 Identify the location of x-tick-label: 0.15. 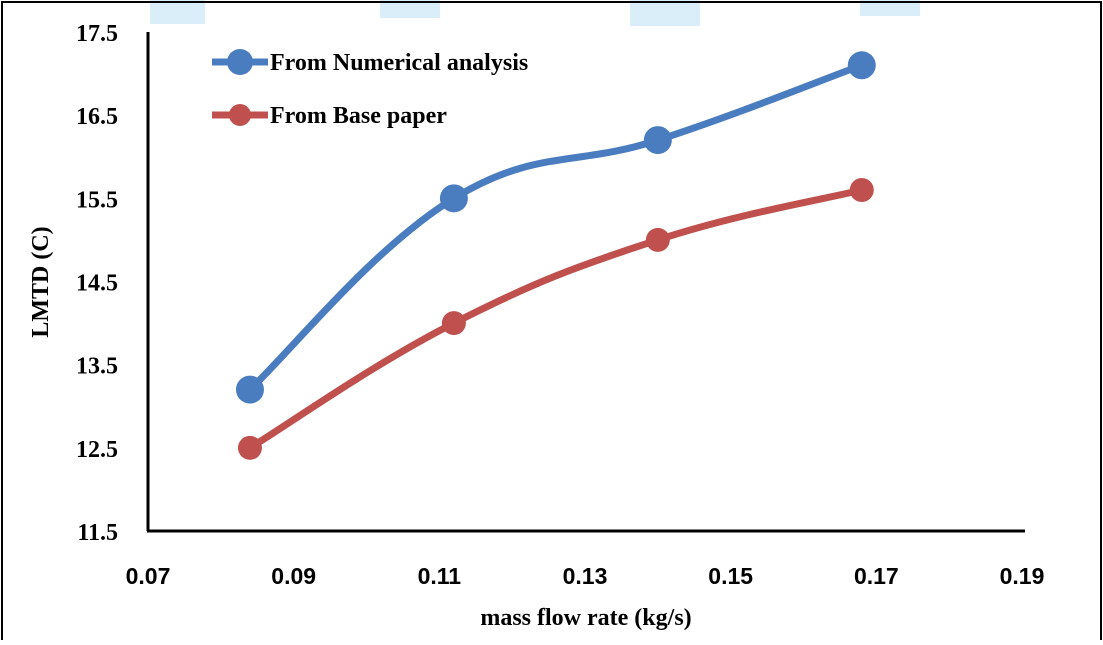
(730, 576).